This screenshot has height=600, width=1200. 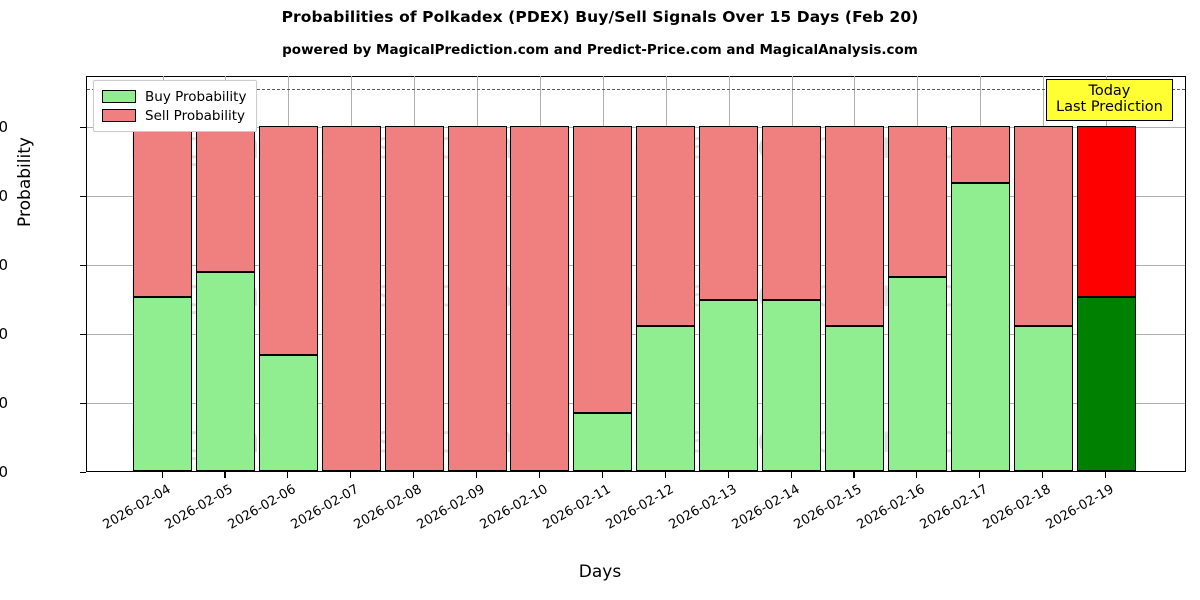 I want to click on legend-item: Sell Probability, so click(x=174, y=115).